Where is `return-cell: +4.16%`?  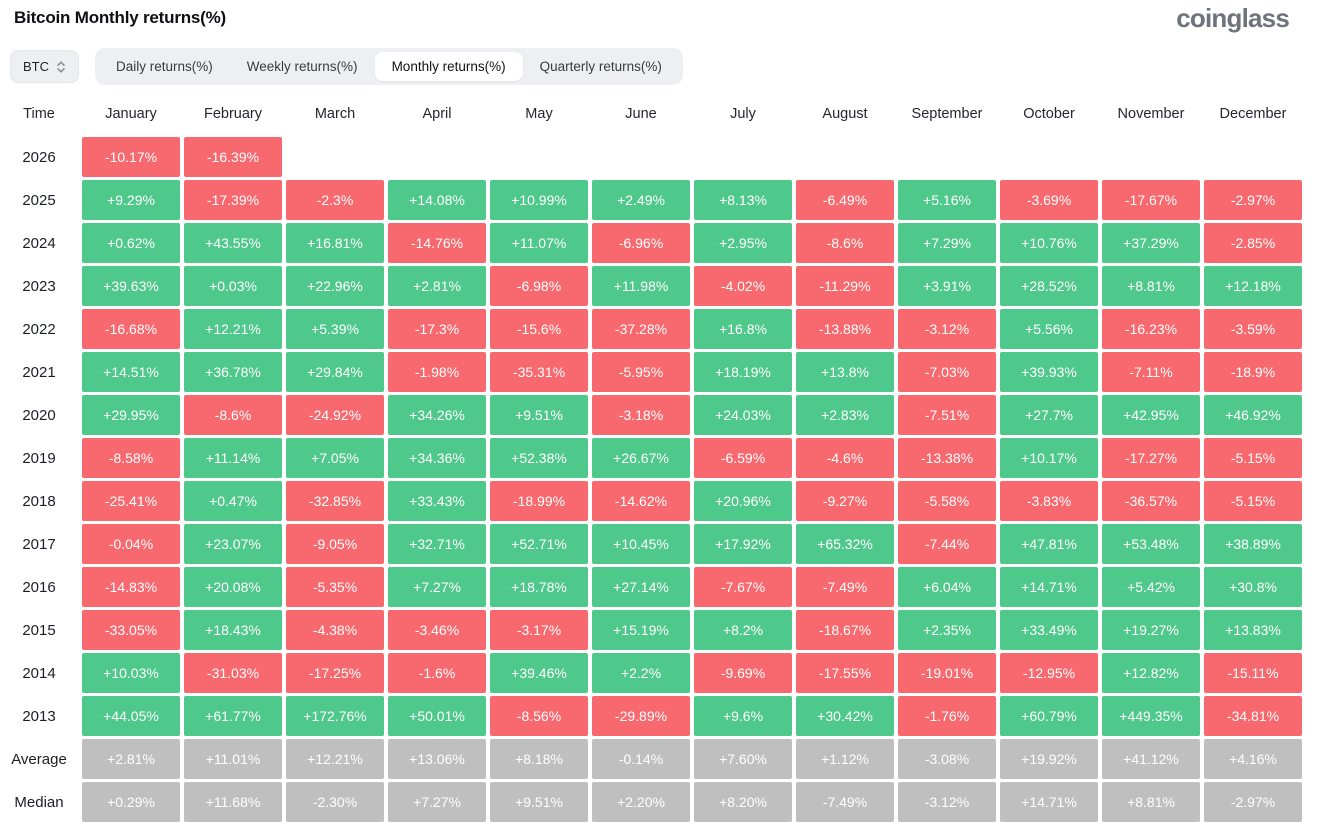
return-cell: +4.16% is located at coordinates (1253, 759).